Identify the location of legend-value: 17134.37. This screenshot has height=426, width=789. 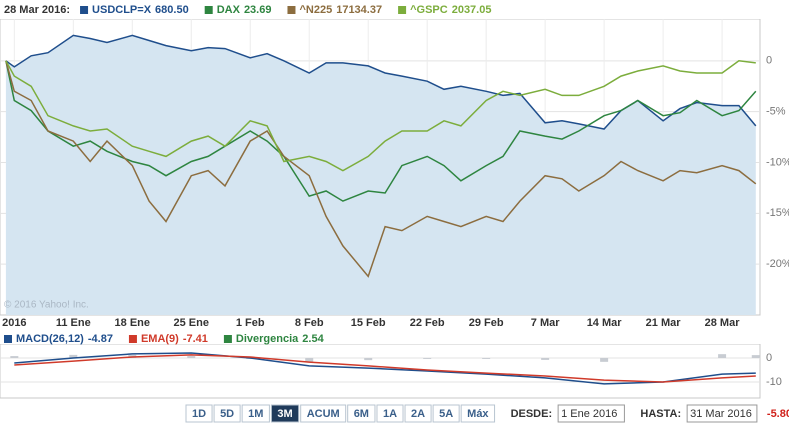
(359, 10).